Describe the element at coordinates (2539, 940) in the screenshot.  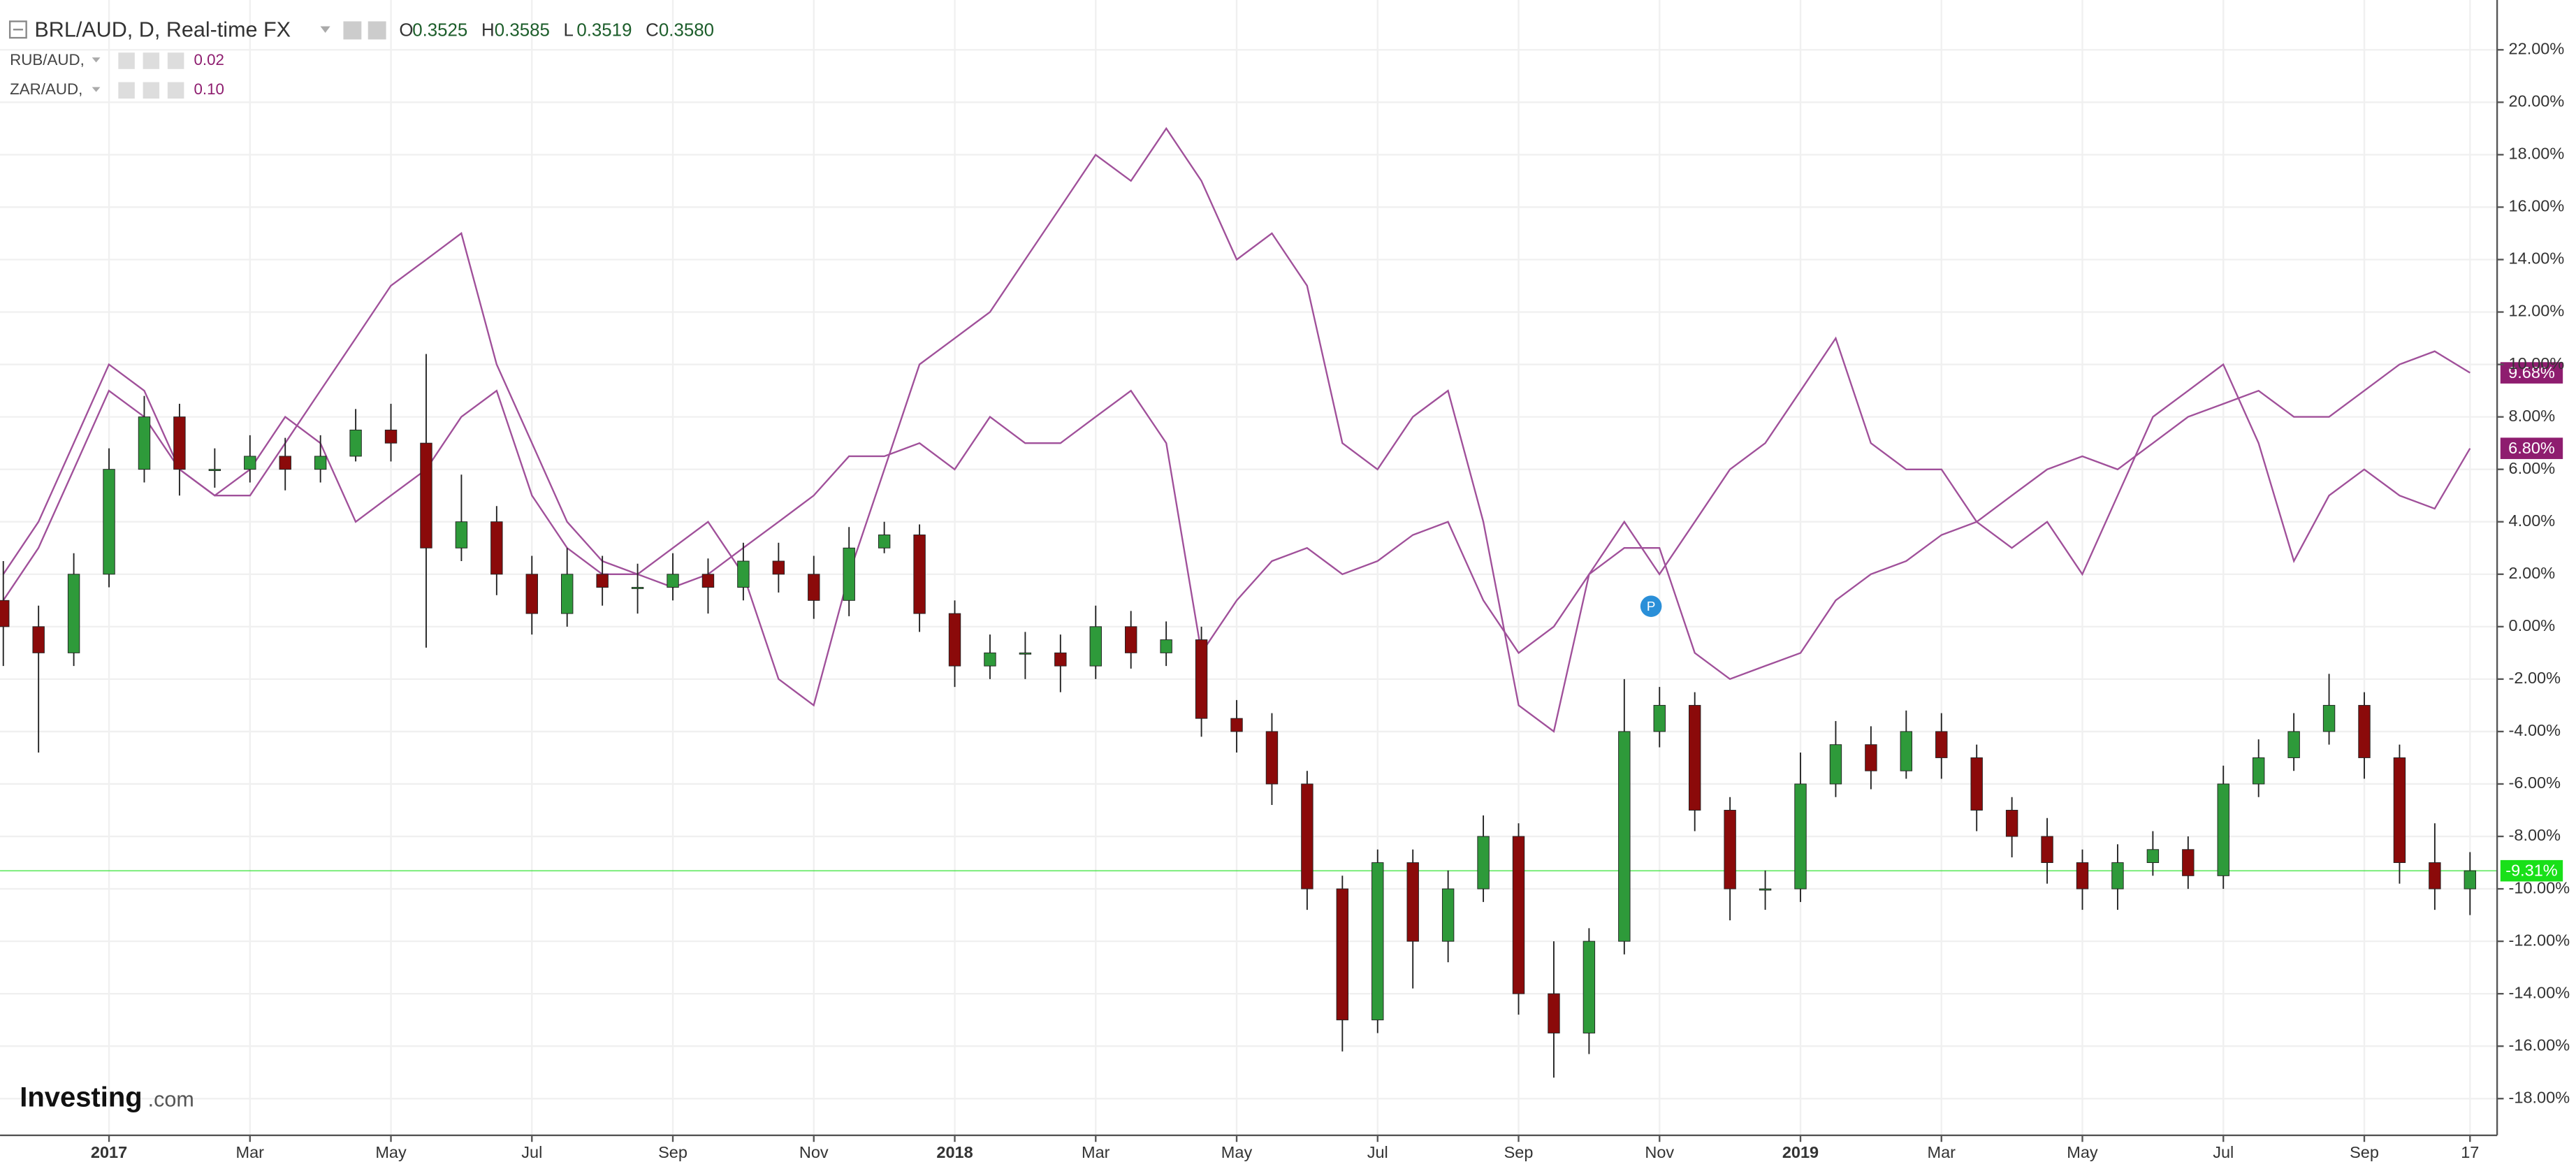
I see `y-tick-label: -12.00%` at that location.